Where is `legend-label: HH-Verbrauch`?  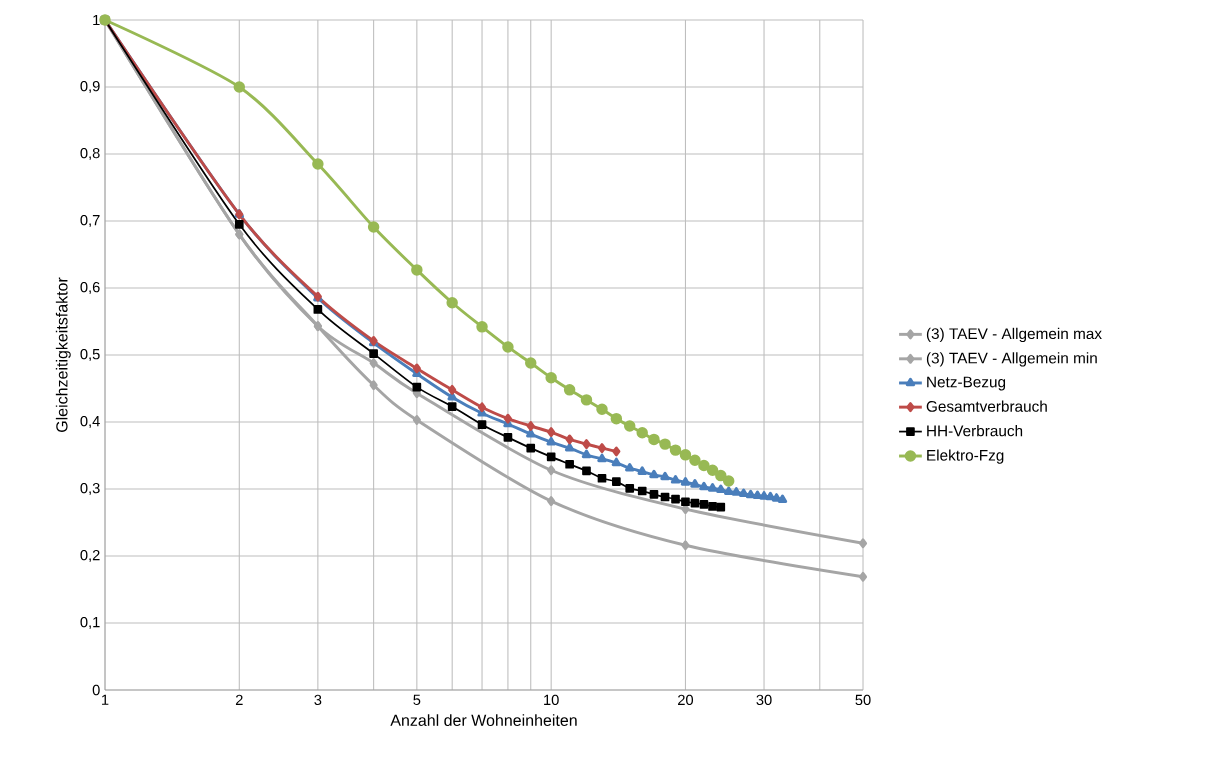
legend-label: HH-Verbrauch is located at coordinates (975, 431).